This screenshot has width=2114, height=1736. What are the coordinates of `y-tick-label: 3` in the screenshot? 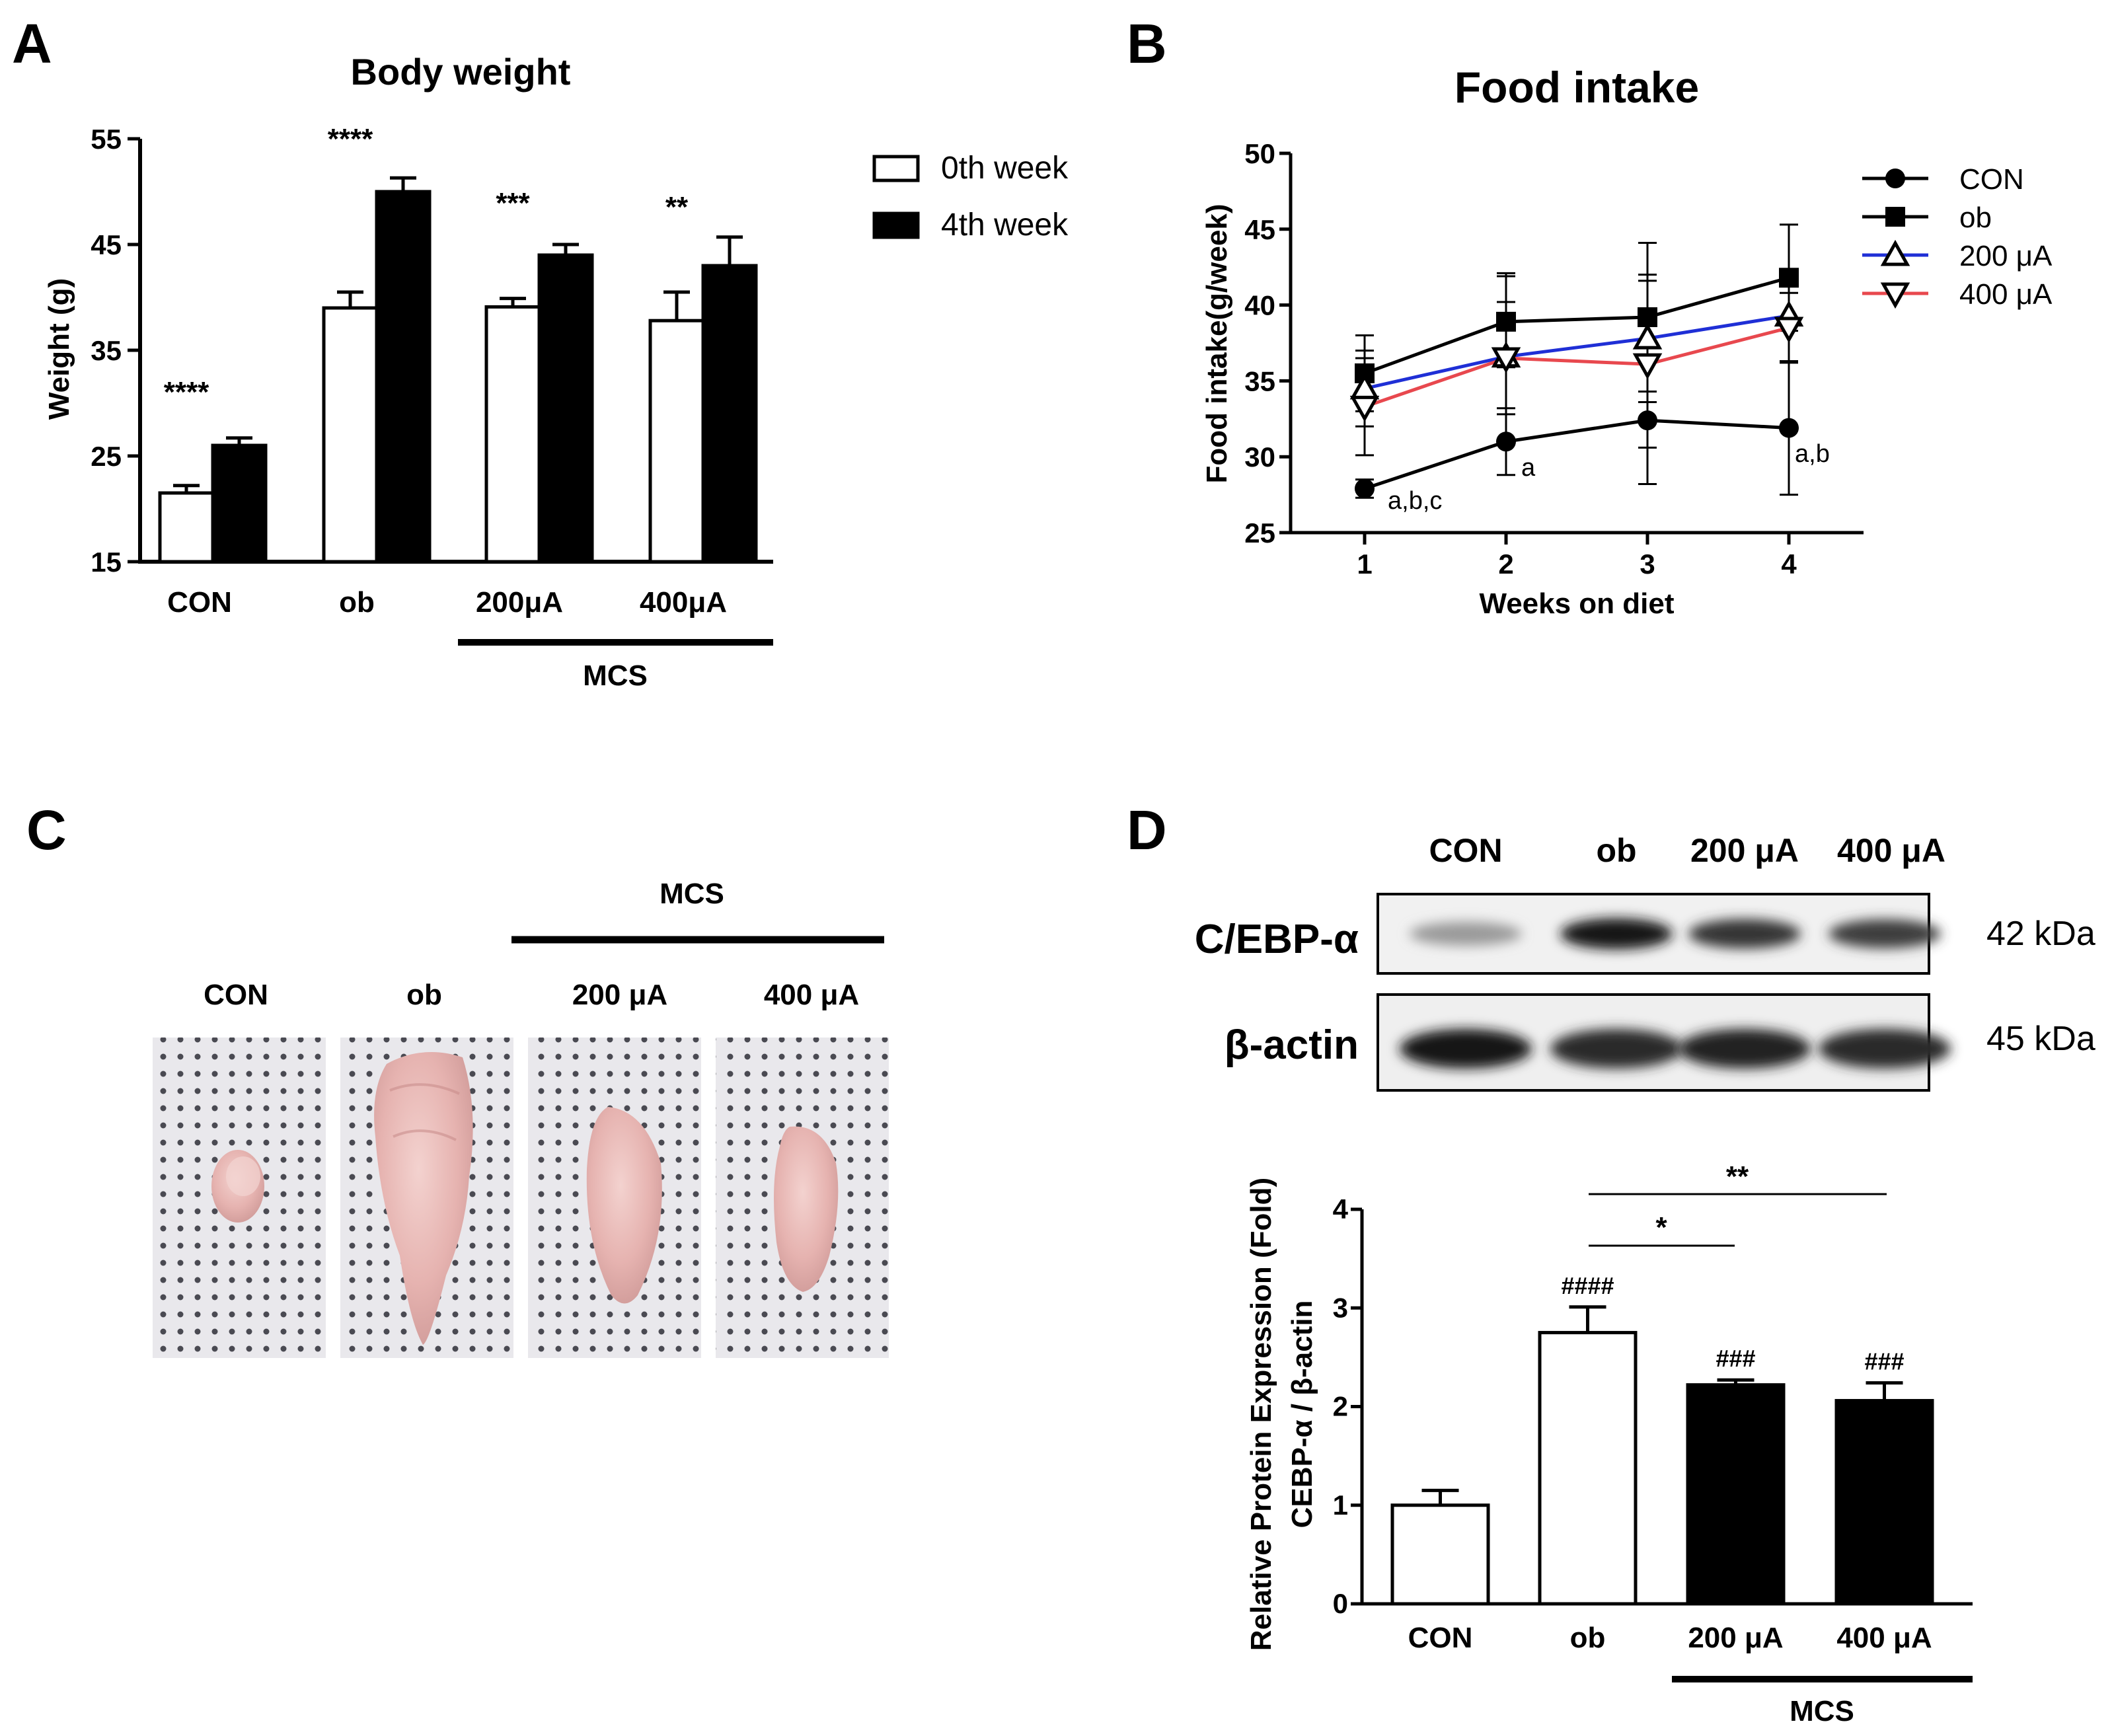 It's located at (1341, 1307).